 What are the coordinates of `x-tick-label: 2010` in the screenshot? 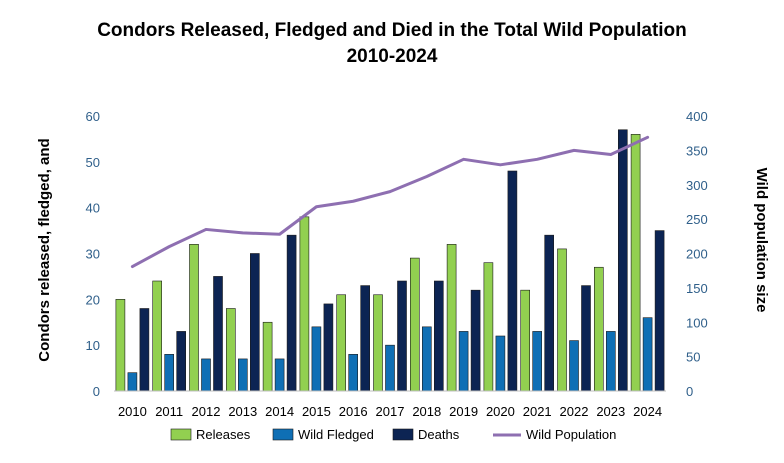 It's located at (132, 411).